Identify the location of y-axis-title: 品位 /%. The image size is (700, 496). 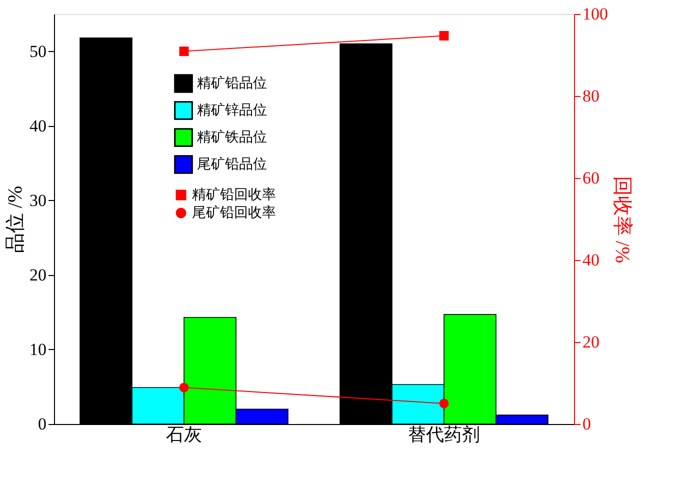
(15, 220).